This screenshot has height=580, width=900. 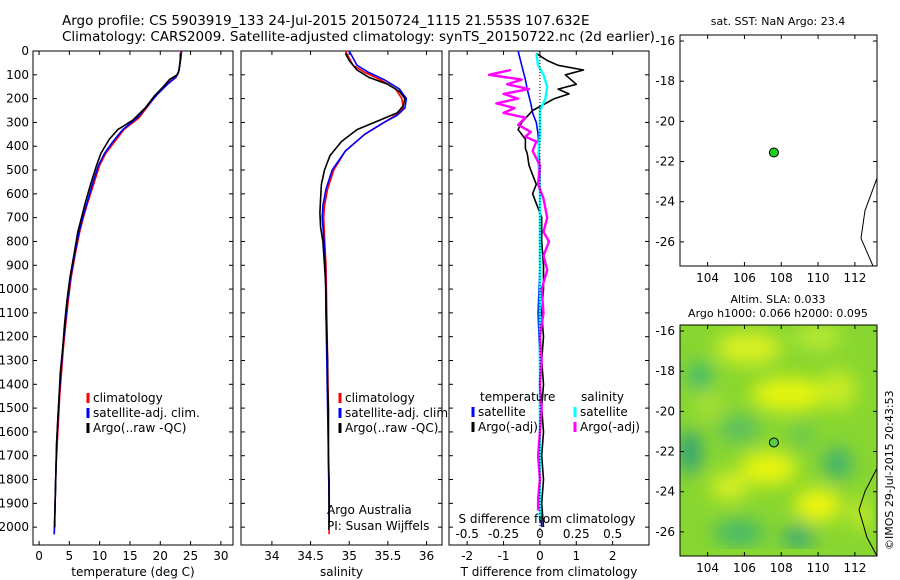 What do you see at coordinates (129, 556) in the screenshot?
I see `x-tick-label: 15` at bounding box center [129, 556].